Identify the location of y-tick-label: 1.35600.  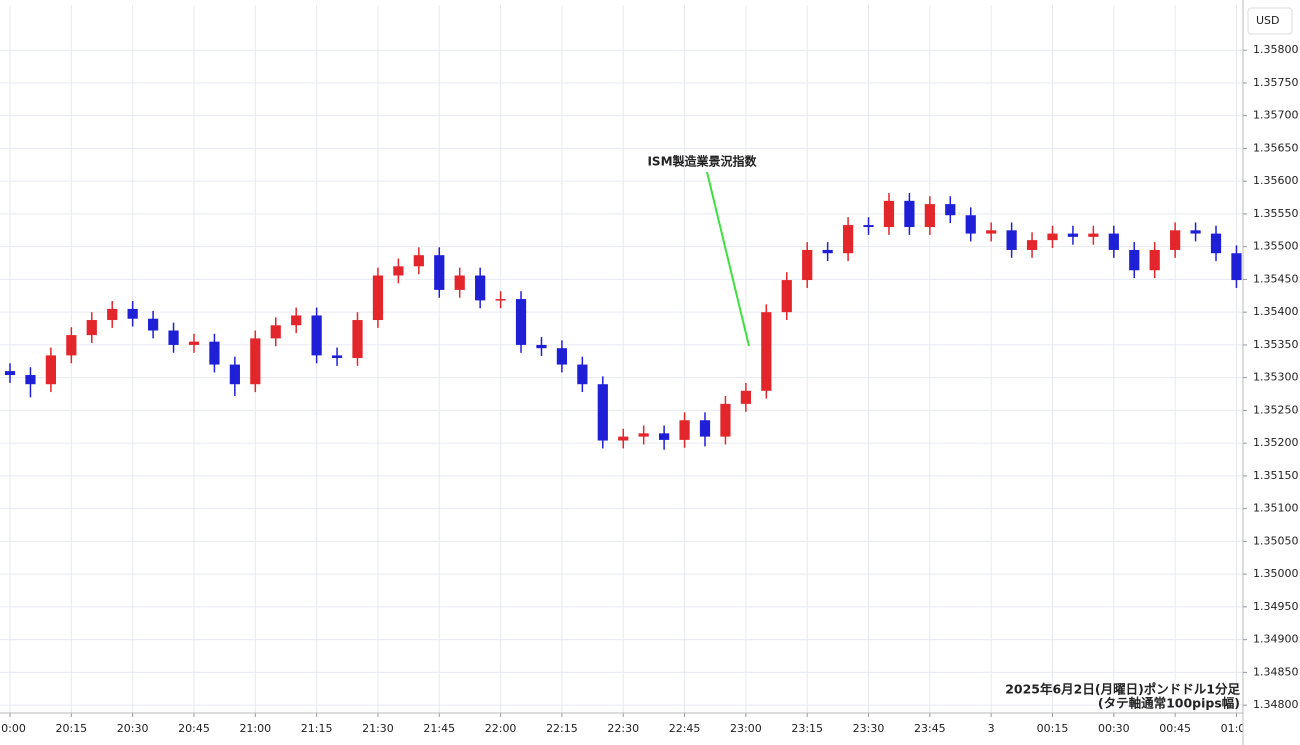
(1276, 180).